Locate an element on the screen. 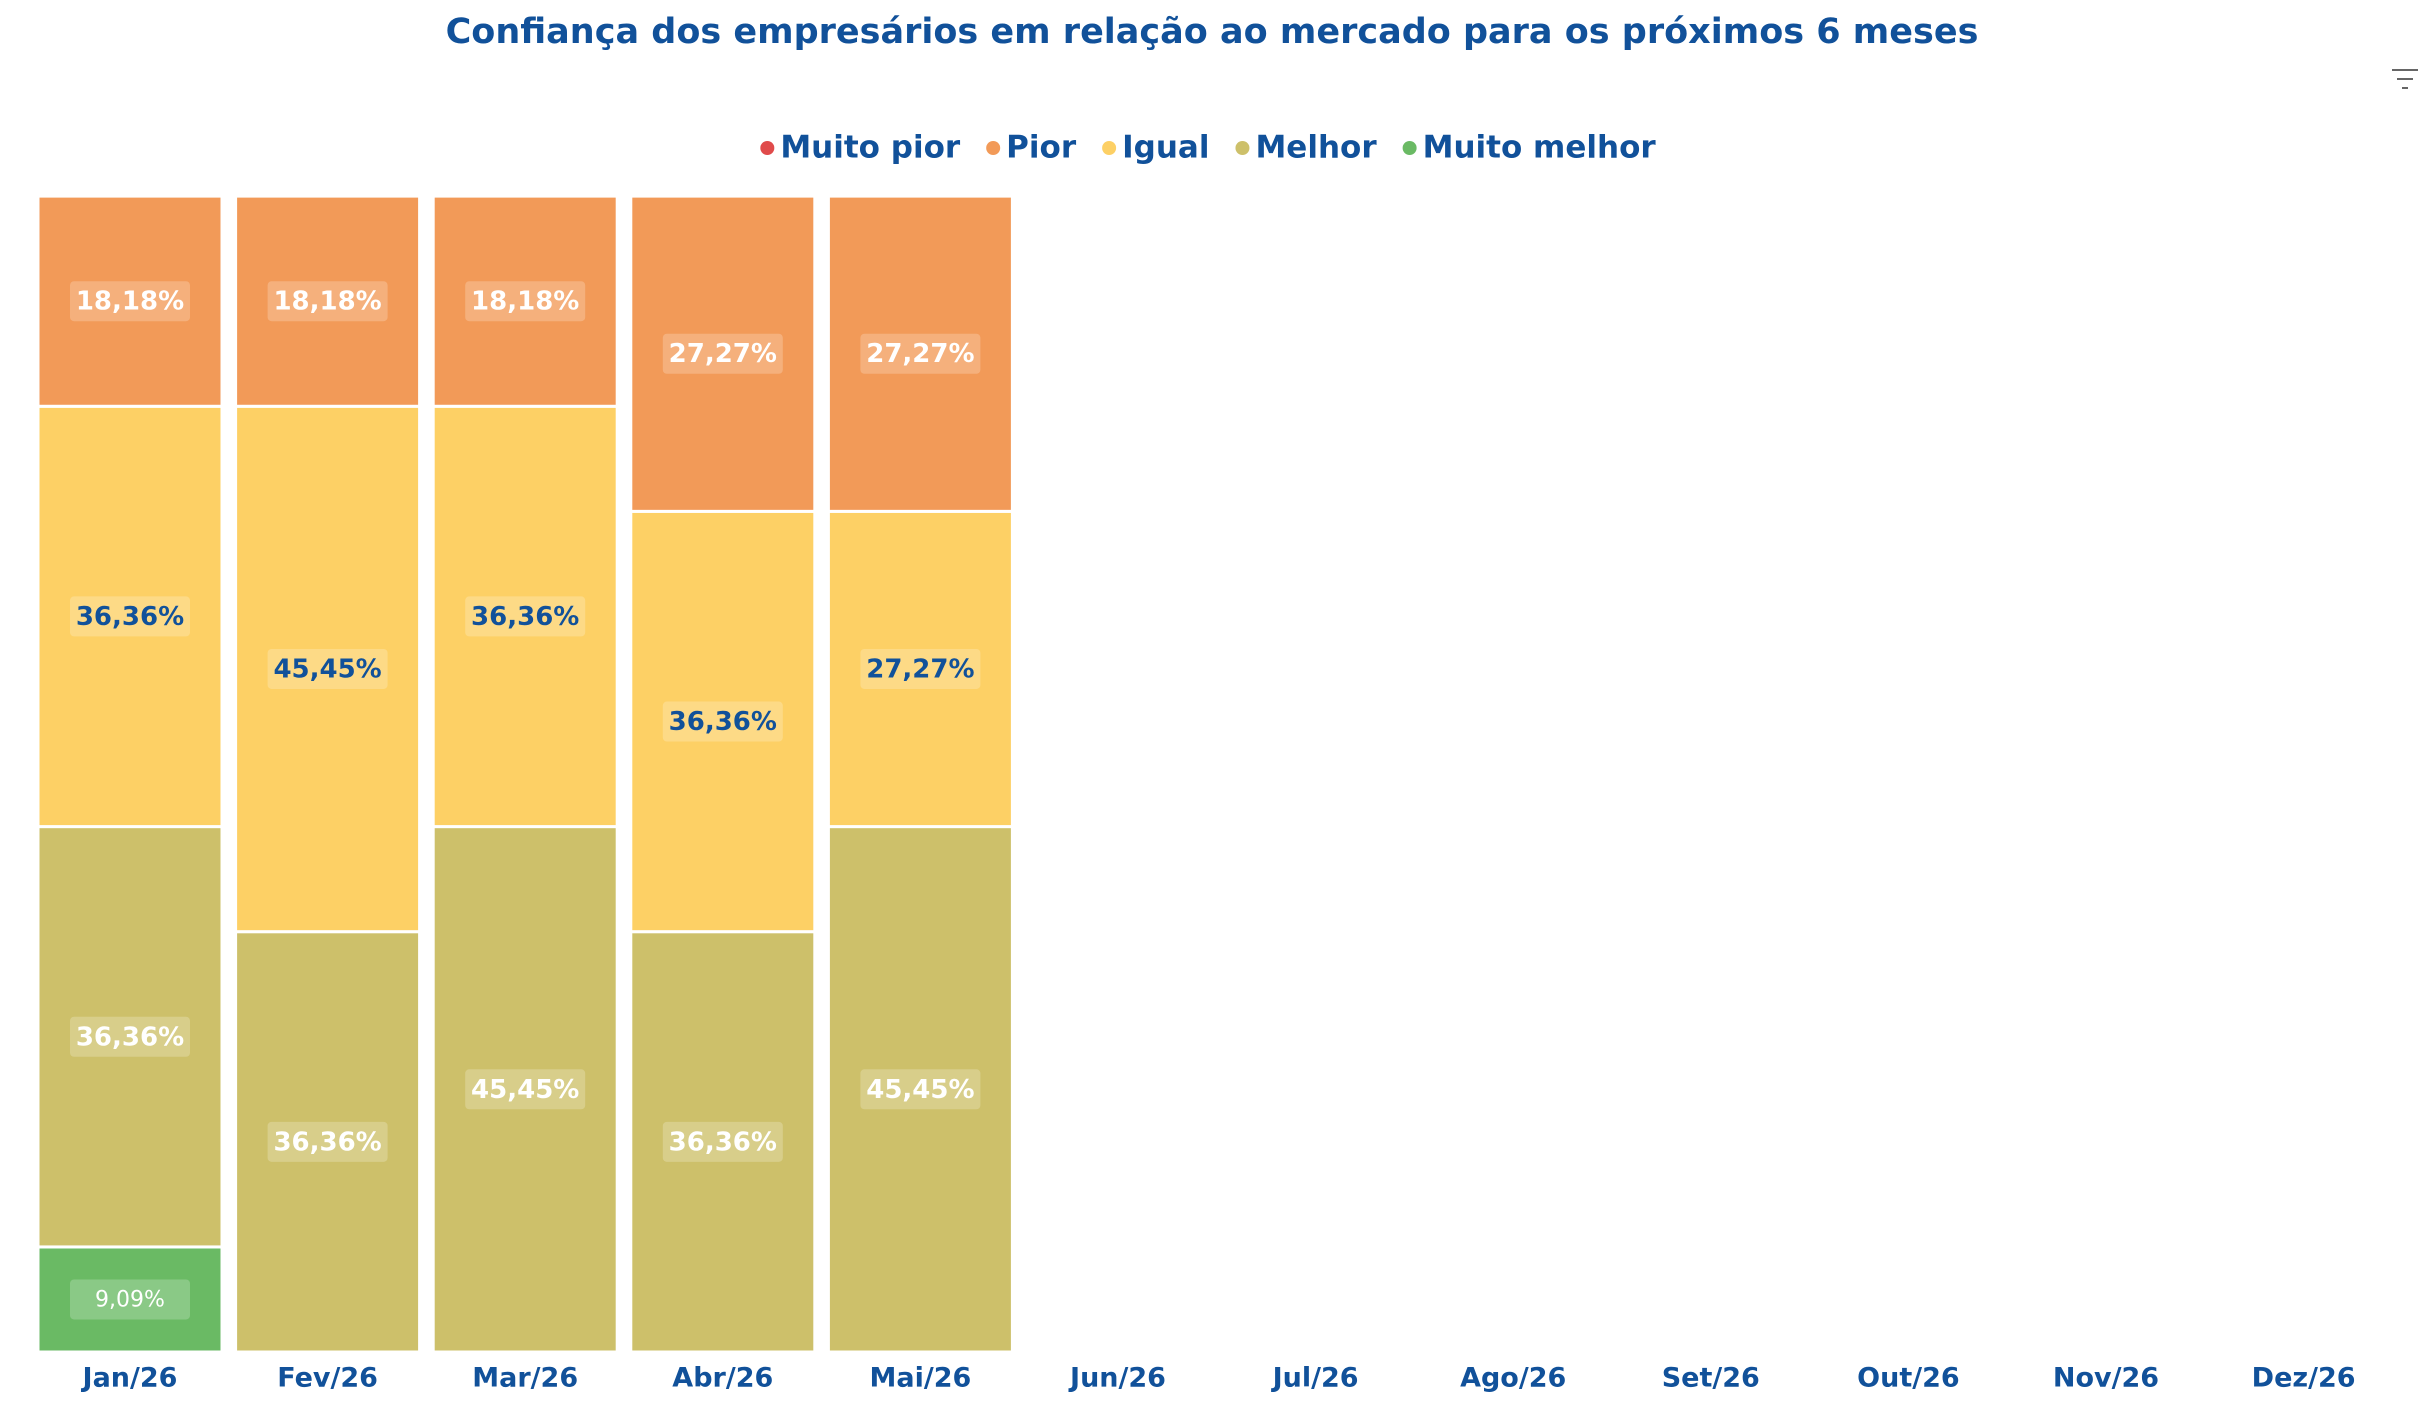 The width and height of the screenshot is (2424, 1406). x-tick-label: Dez/26 is located at coordinates (2304, 1378).